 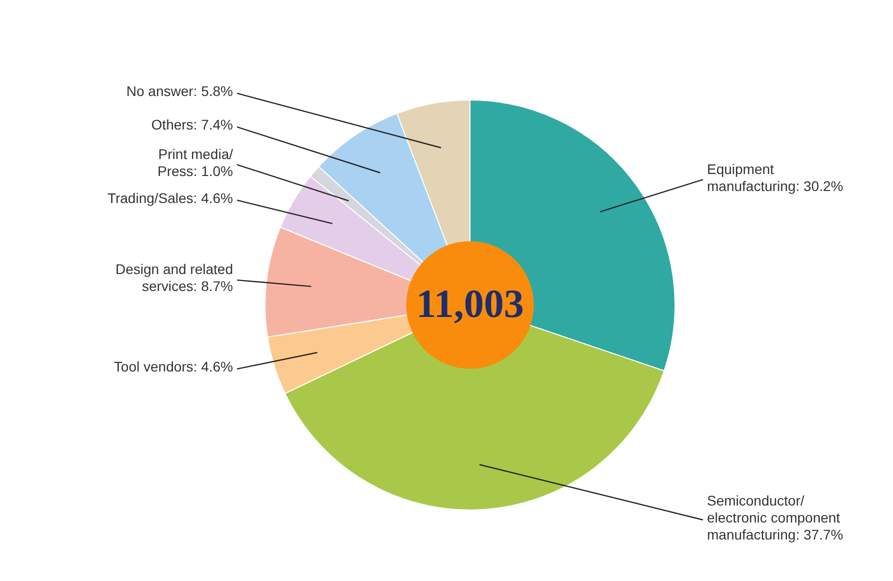 I want to click on slice-label: Tool vendors: 4.6%, so click(x=173, y=366).